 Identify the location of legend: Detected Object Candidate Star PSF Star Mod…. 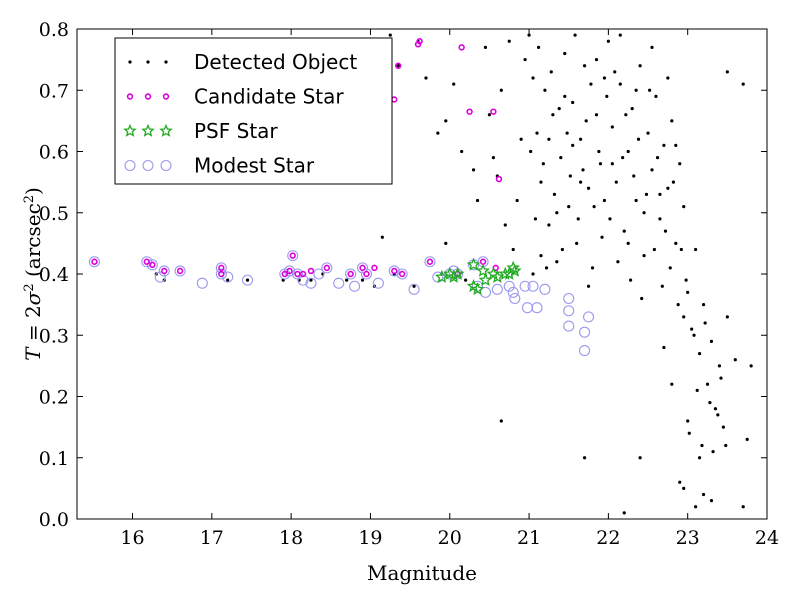
(253, 111).